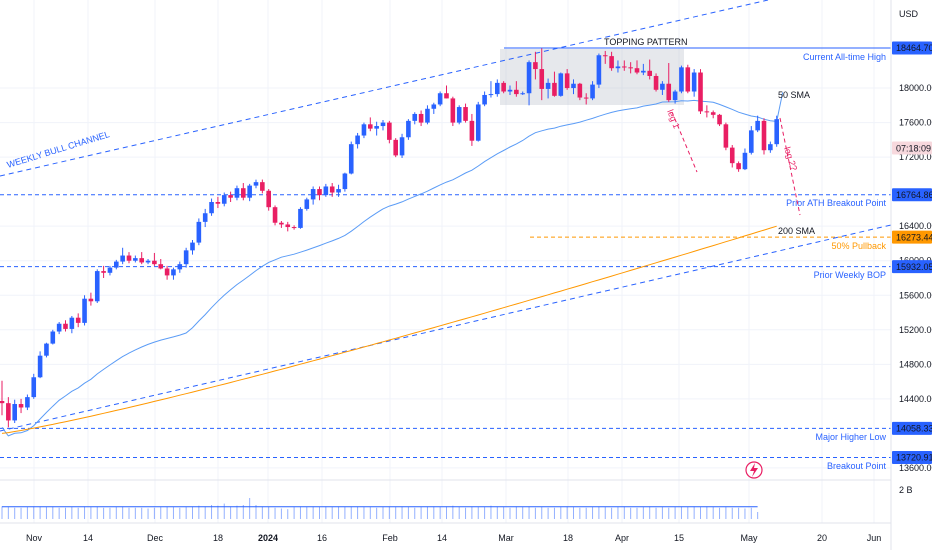 The width and height of the screenshot is (932, 550). What do you see at coordinates (684, 142) in the screenshot?
I see `leg1-arrow` at bounding box center [684, 142].